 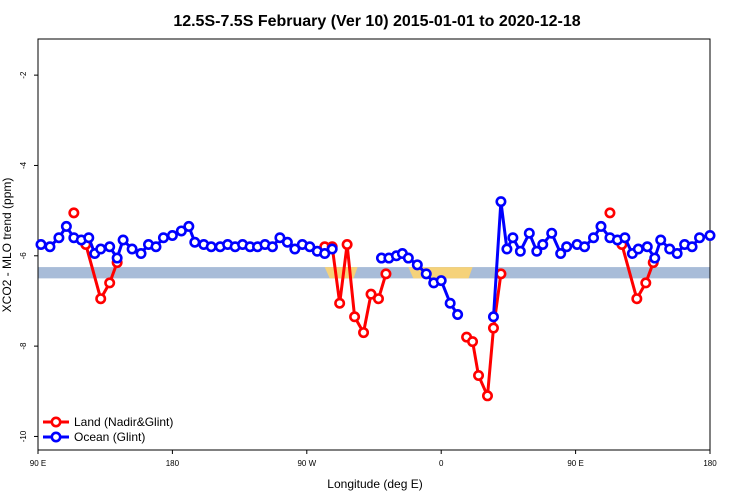 I want to click on legend-land-marker, so click(x=56, y=422).